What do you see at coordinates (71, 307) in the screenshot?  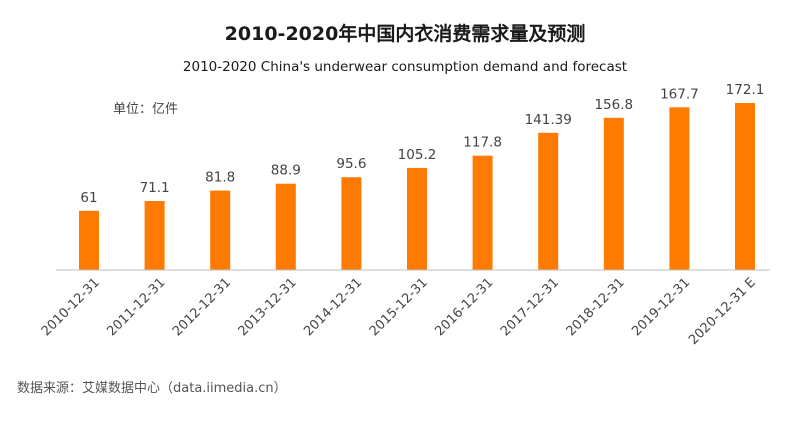 I see `x-tick-label-2010-12-31: 2010-12-31` at bounding box center [71, 307].